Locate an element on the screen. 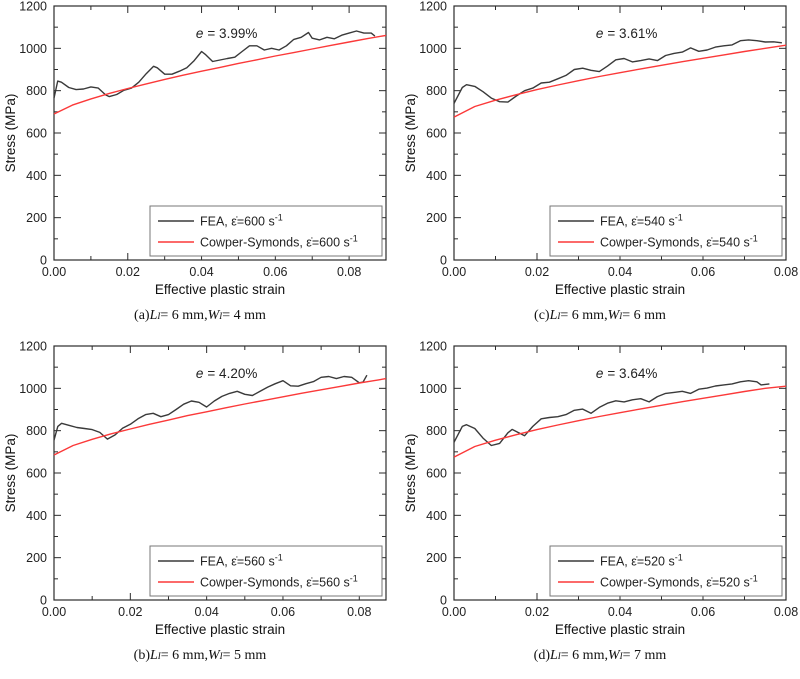  caption-w-value: = 7 mm is located at coordinates (644, 655).